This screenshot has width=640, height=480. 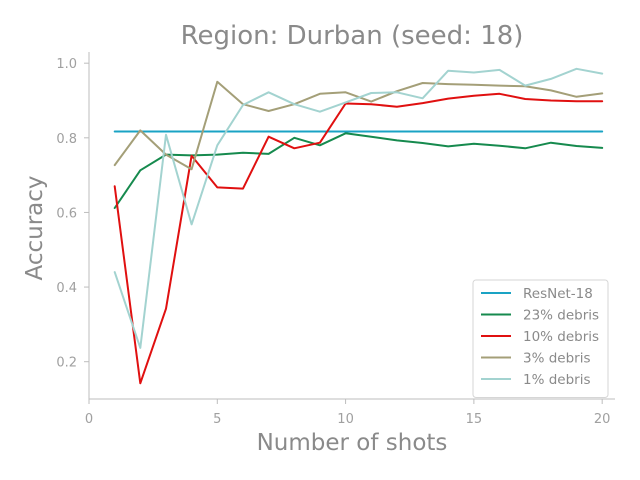 I want to click on y-tick-label: 0.8, so click(x=66, y=139).